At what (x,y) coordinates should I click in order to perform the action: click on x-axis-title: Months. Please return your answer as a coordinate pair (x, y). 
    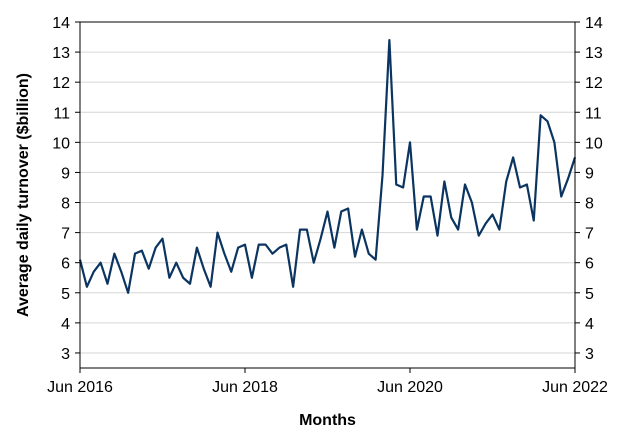
    Looking at the image, I should click on (327, 420).